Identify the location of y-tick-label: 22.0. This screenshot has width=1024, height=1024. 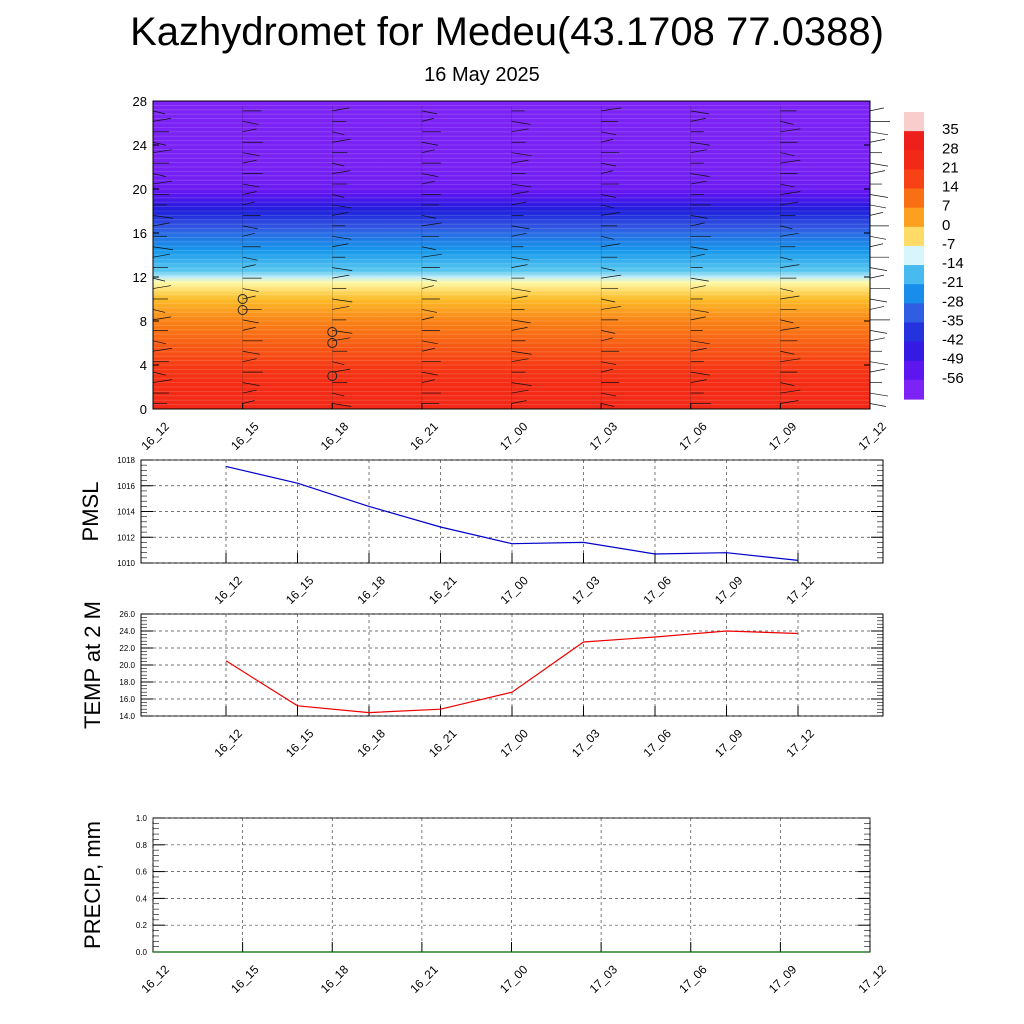
(127, 648).